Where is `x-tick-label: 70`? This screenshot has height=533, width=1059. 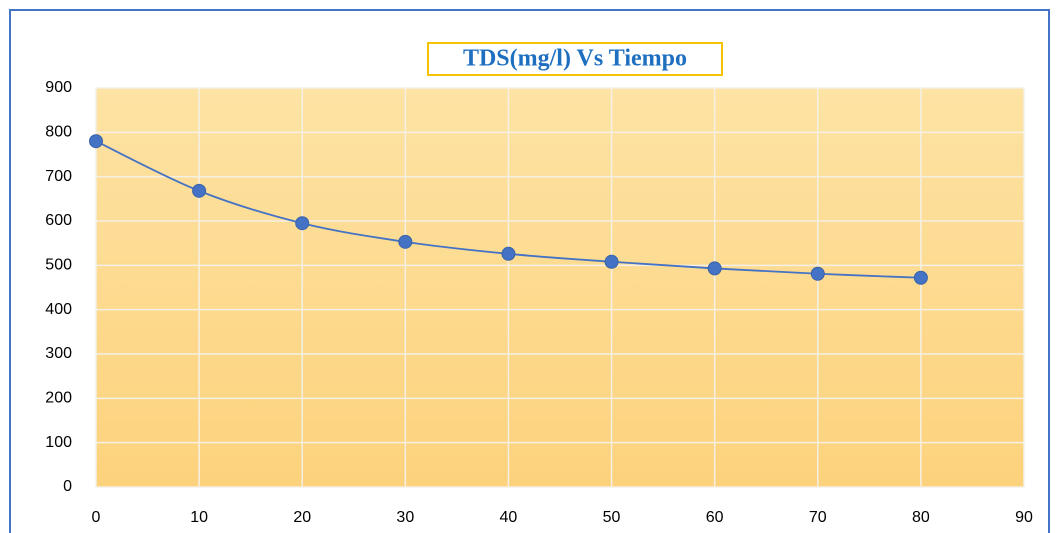
x-tick-label: 70 is located at coordinates (818, 517).